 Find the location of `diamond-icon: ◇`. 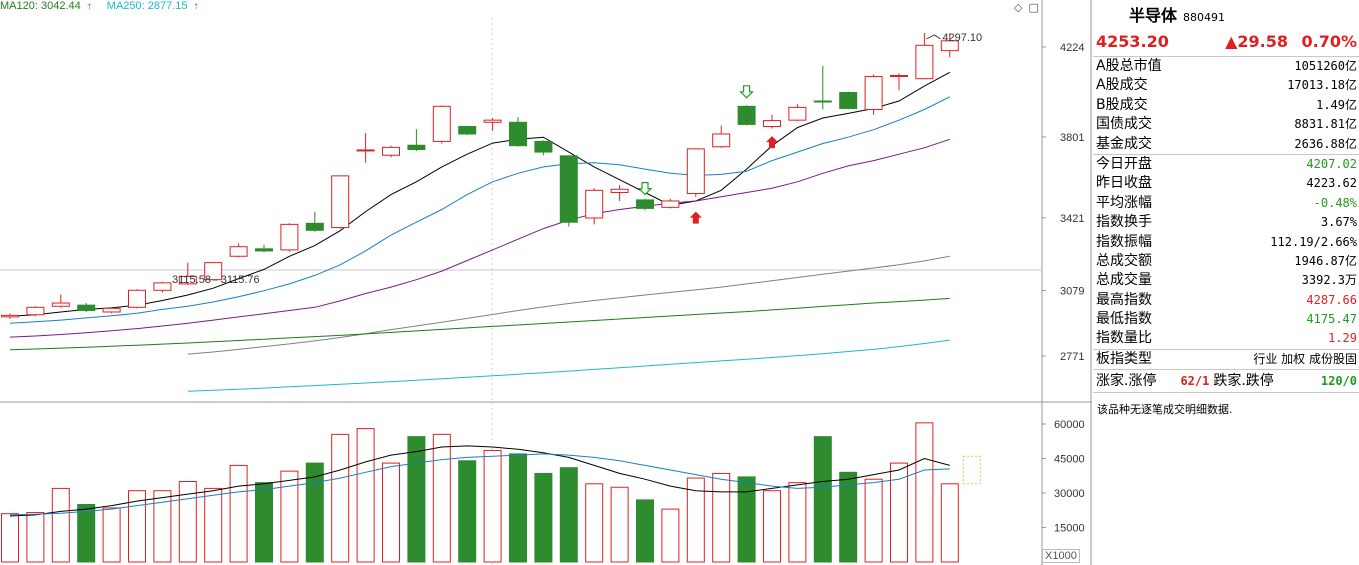

diamond-icon: ◇ is located at coordinates (1018, 7).